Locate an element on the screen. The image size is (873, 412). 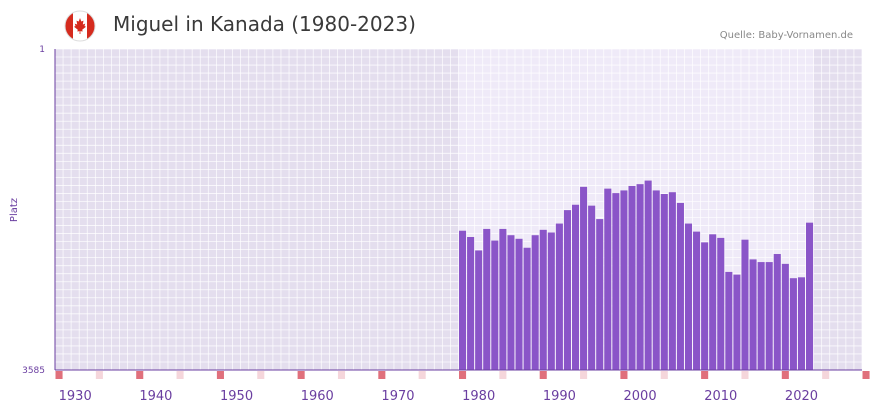
bar-2006 is located at coordinates (688, 296).